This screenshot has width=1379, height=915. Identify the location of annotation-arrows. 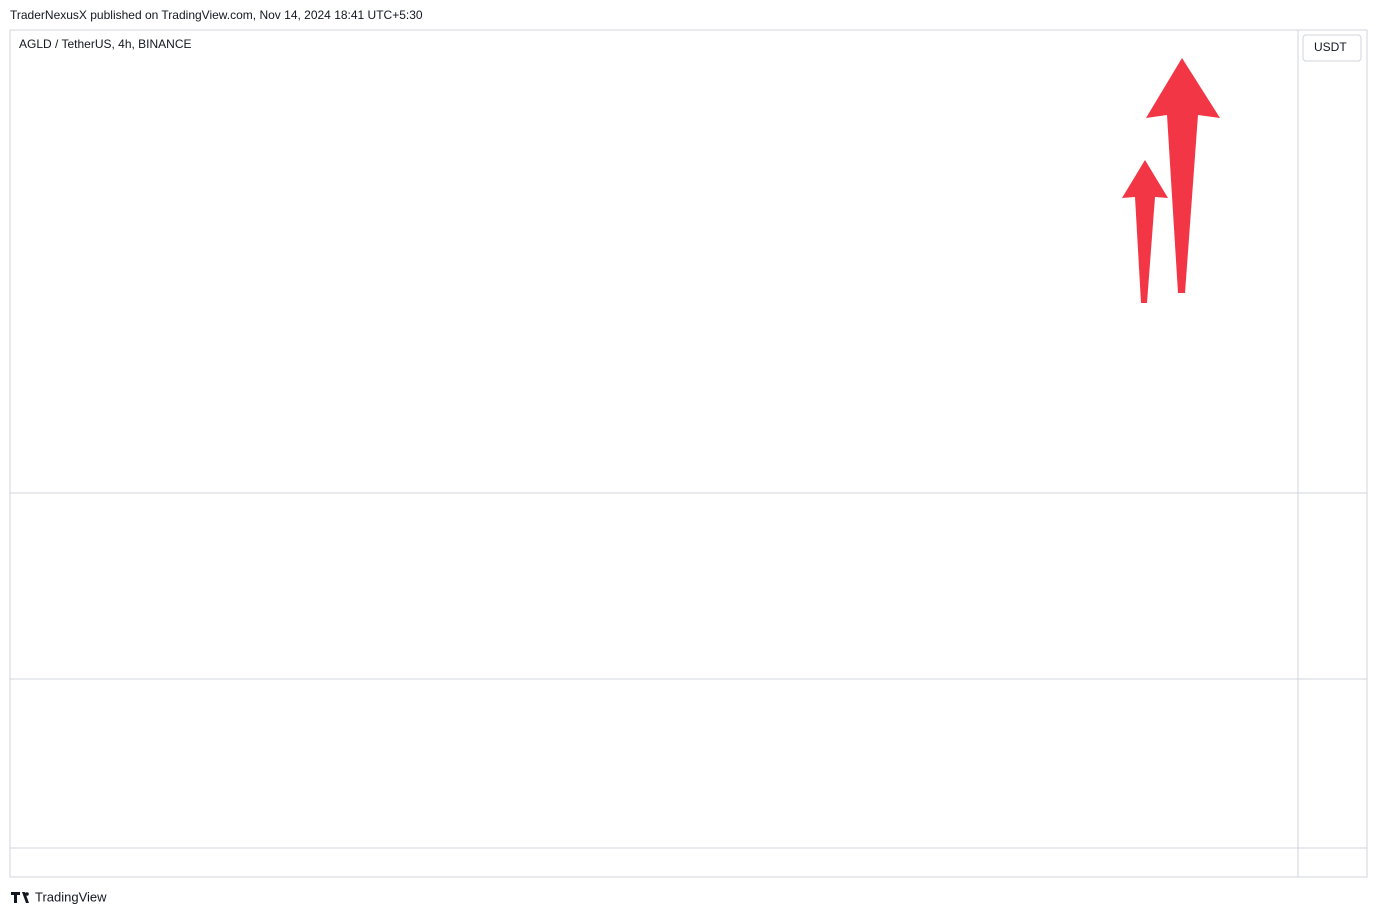
(1171, 180).